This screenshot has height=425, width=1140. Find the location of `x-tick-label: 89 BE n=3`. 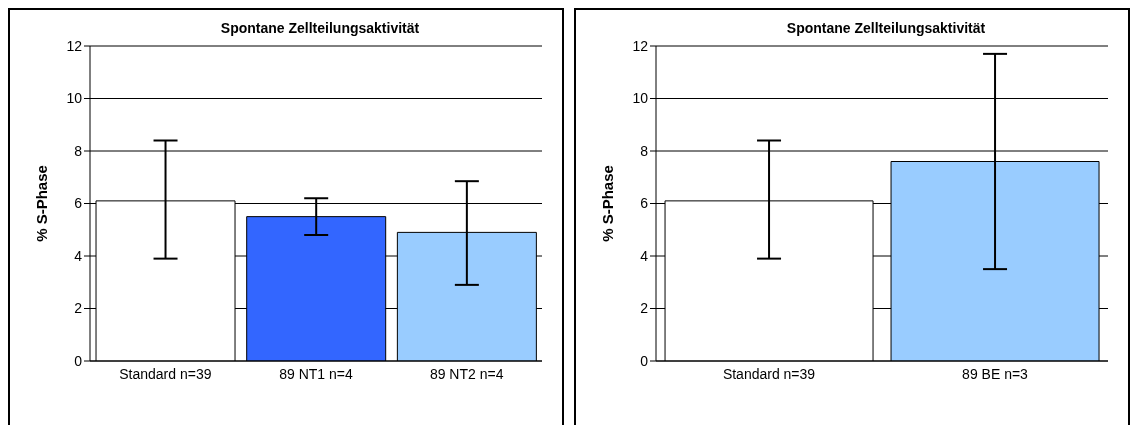

x-tick-label: 89 BE n=3 is located at coordinates (995, 373).